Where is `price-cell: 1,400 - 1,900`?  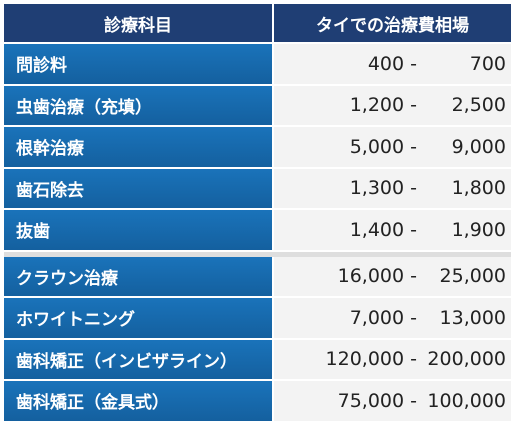 price-cell: 1,400 - 1,900 is located at coordinates (392, 230).